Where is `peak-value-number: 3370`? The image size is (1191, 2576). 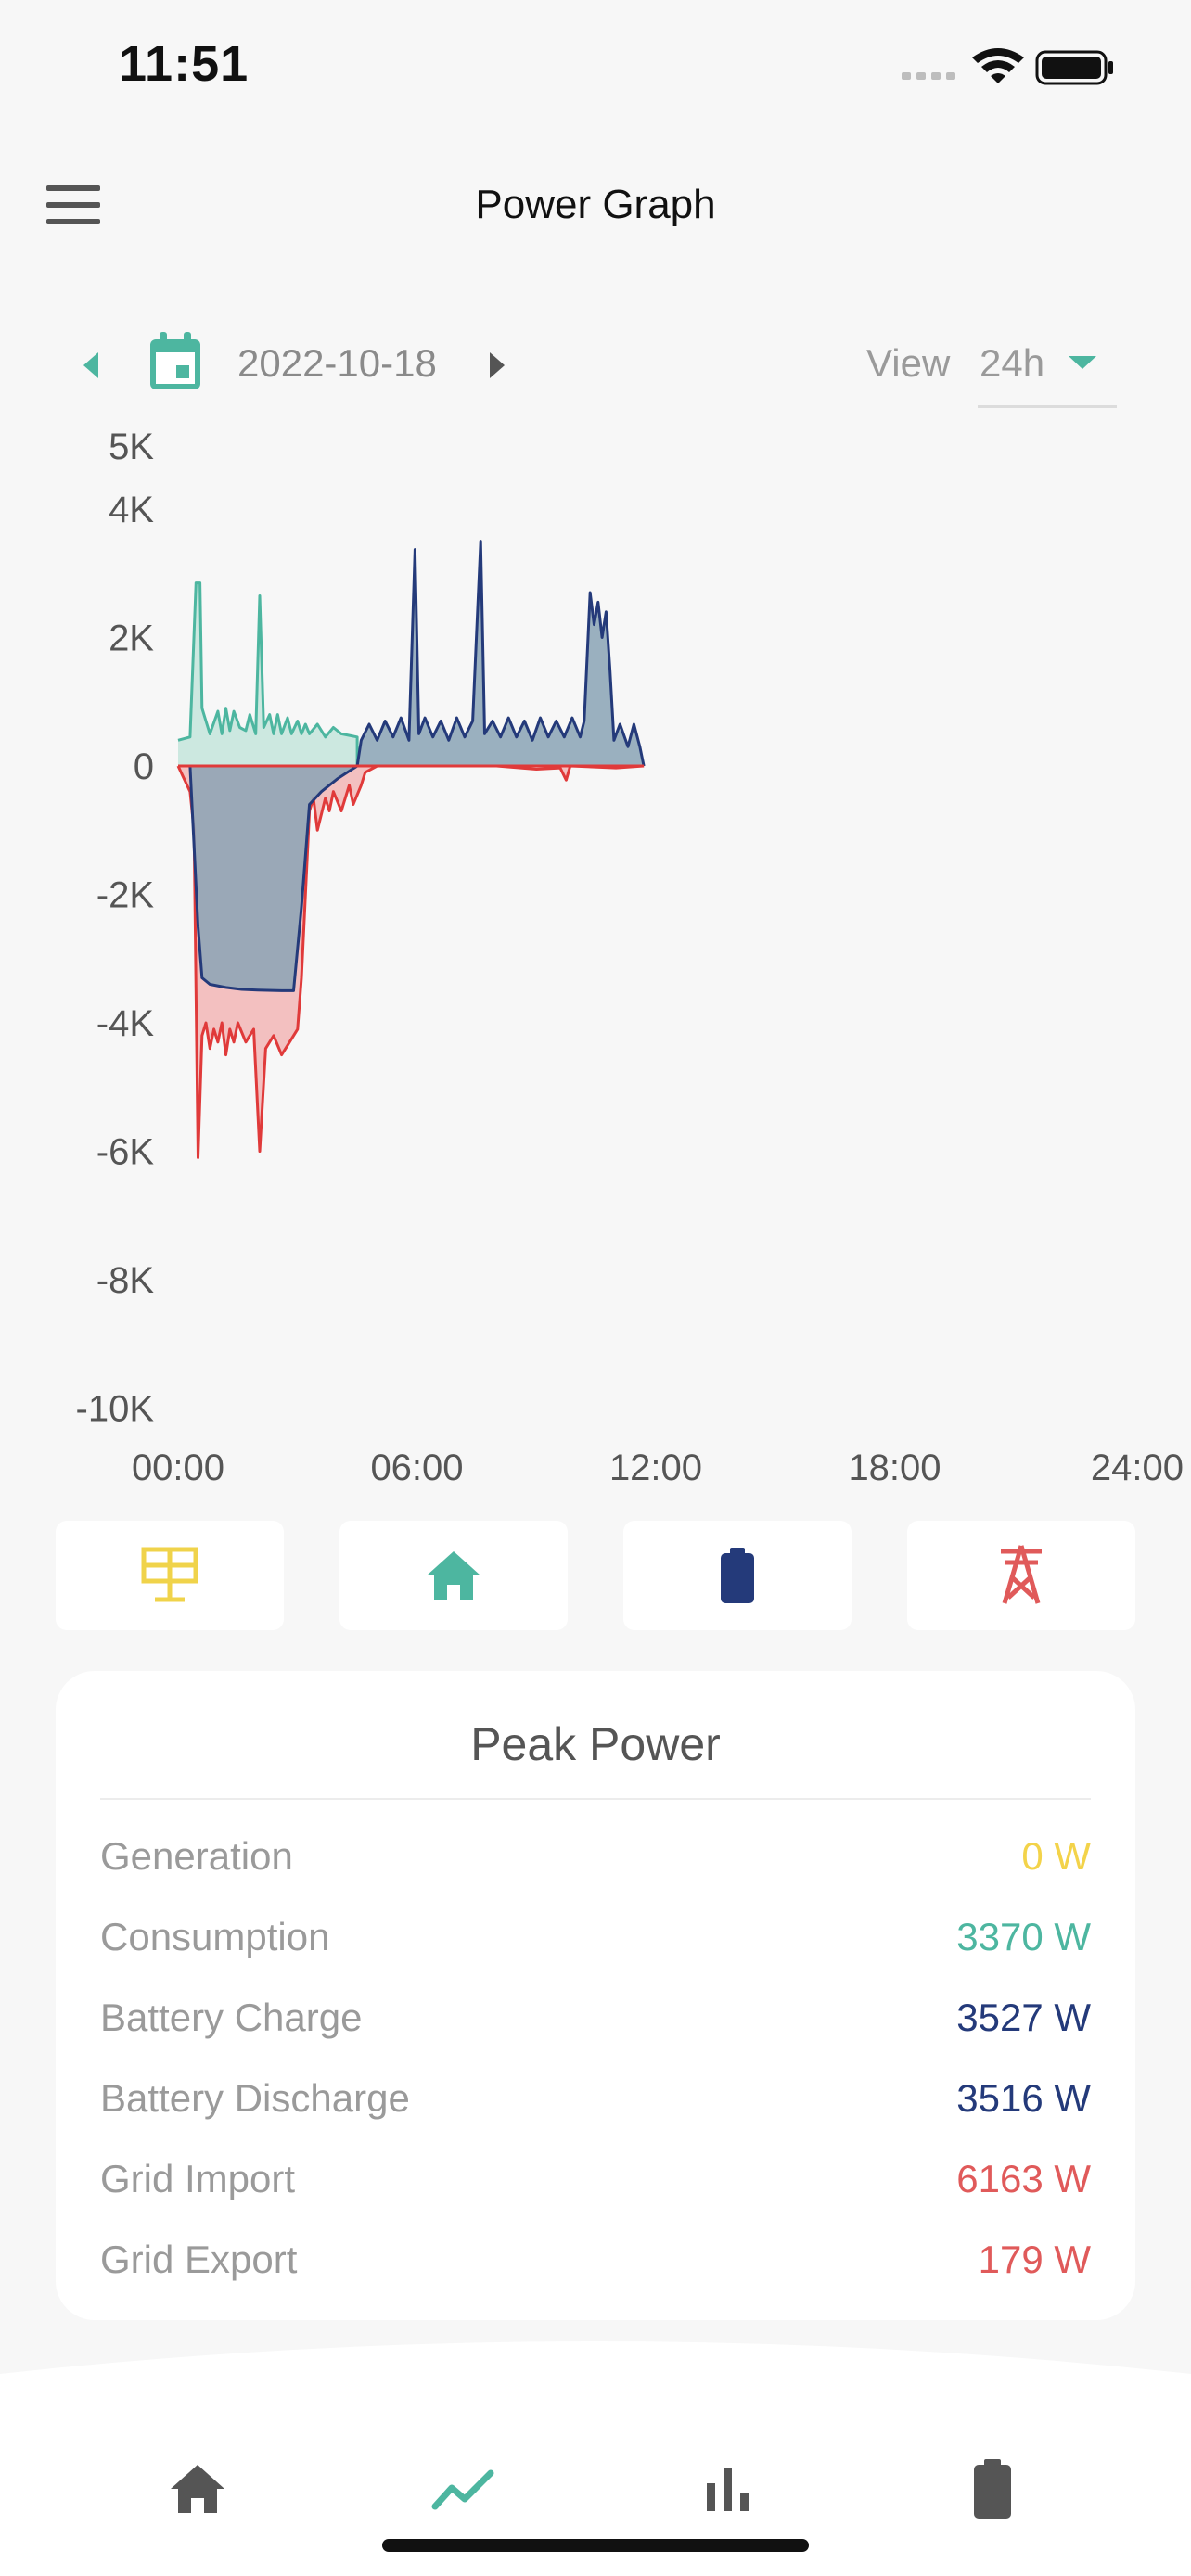
peak-value-number: 3370 is located at coordinates (1000, 1937).